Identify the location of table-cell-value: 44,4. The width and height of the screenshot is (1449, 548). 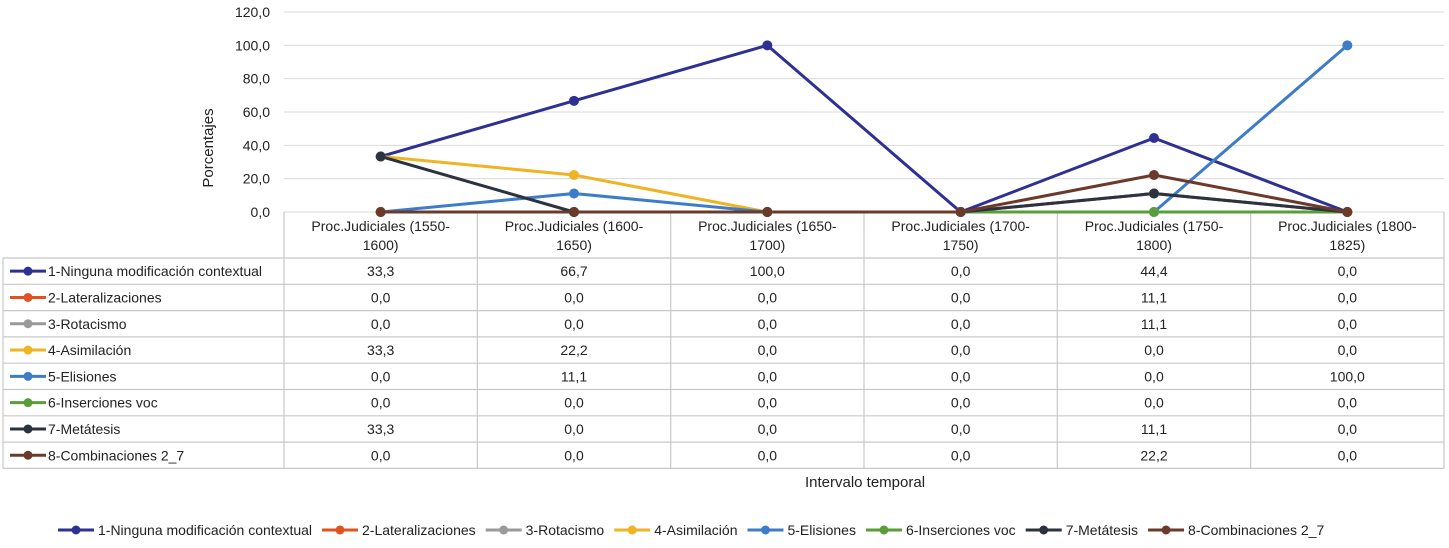
(1153, 271).